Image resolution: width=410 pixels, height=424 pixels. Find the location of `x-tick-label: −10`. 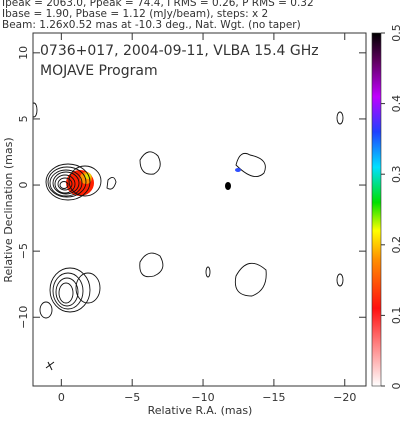

x-tick-label: −10 is located at coordinates (202, 397).